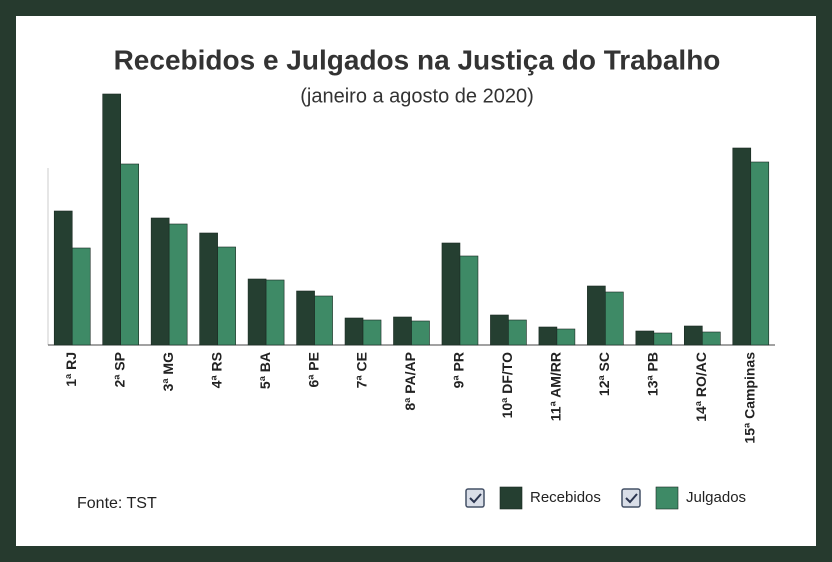 The image size is (832, 562). I want to click on x-tick-label: 11ª AM/RR, so click(556, 386).